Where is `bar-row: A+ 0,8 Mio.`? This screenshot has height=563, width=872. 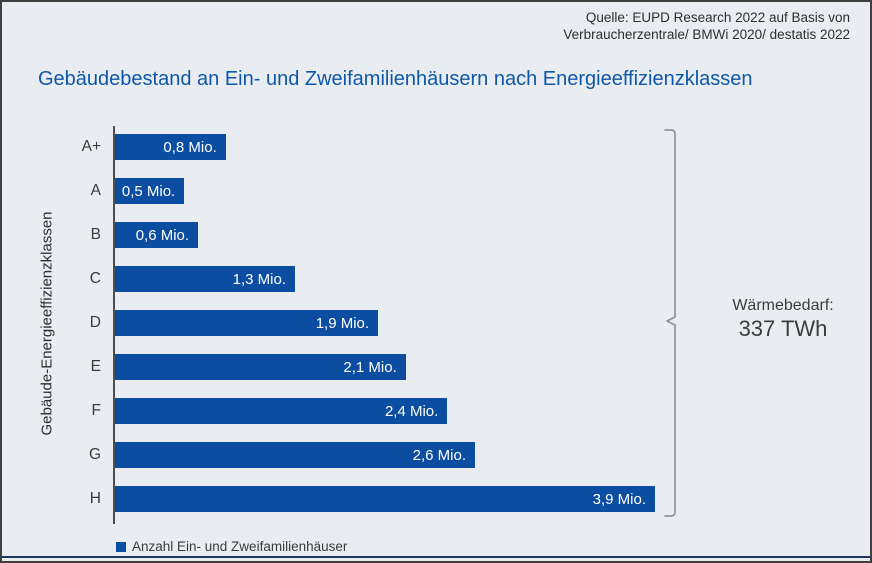
bar-row: A+ 0,8 Mio. is located at coordinates (352, 147).